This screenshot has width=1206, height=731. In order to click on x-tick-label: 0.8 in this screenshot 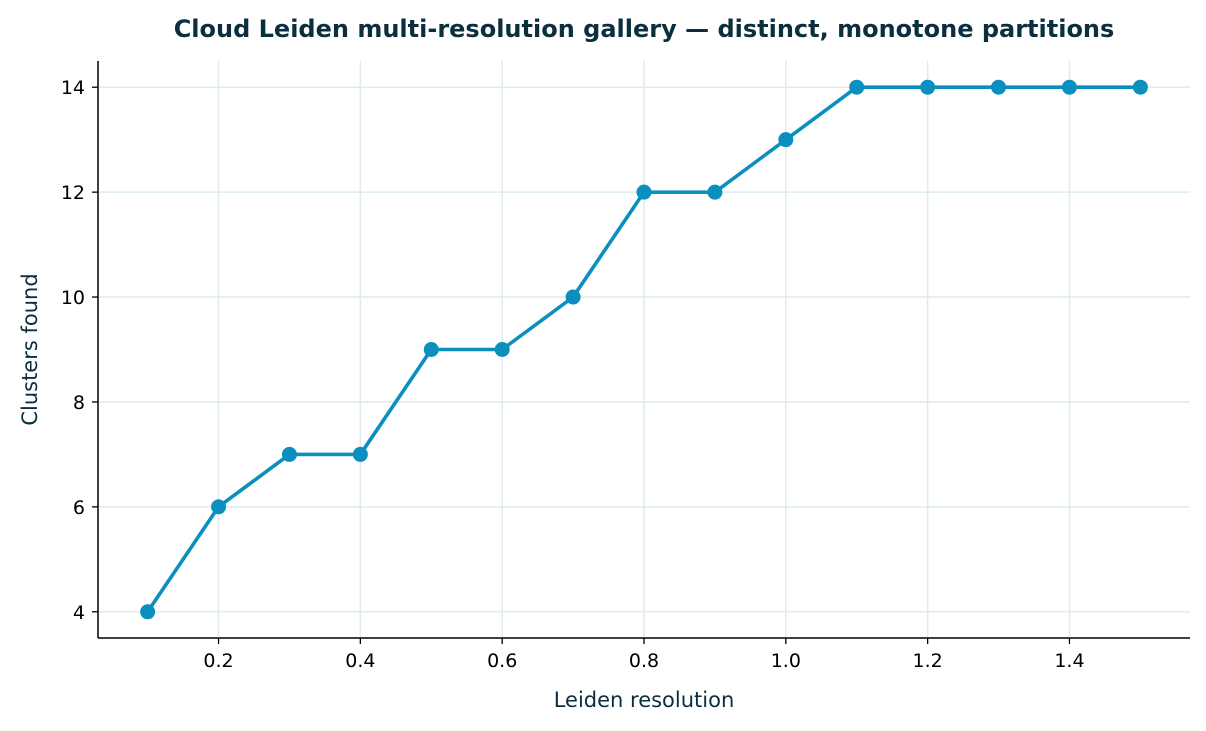, I will do `click(644, 661)`.